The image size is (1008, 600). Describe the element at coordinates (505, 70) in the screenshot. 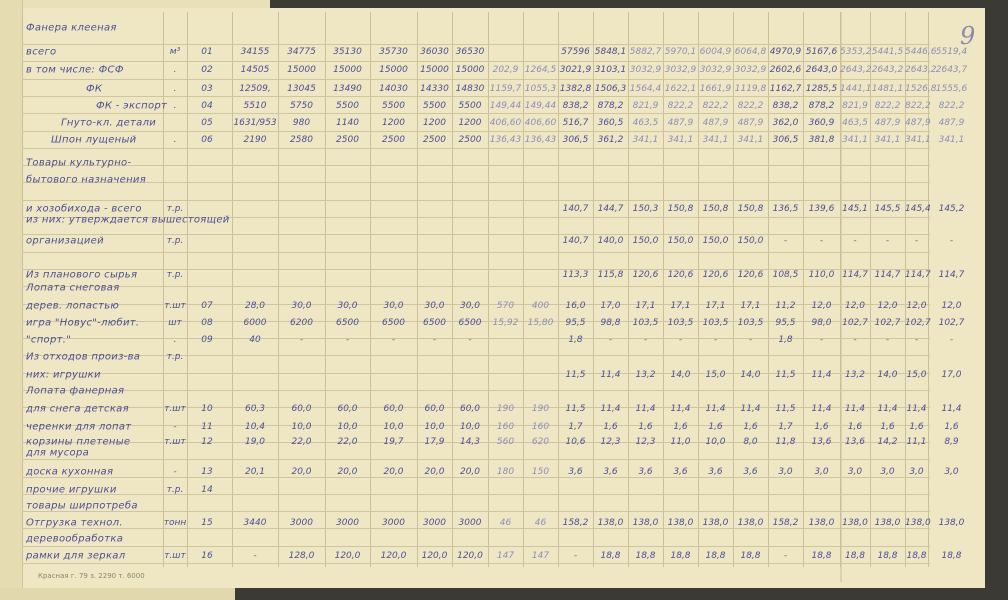

I see `value-cell: 202,9` at that location.